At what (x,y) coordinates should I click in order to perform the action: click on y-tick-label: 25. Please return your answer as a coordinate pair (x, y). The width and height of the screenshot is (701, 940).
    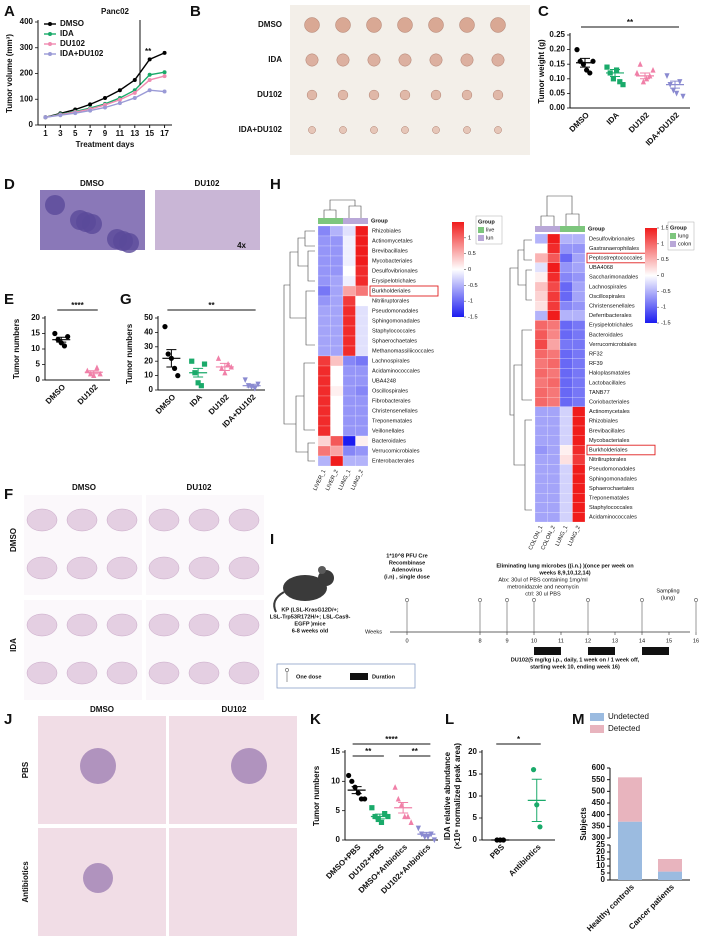
    Looking at the image, I should click on (600, 844).